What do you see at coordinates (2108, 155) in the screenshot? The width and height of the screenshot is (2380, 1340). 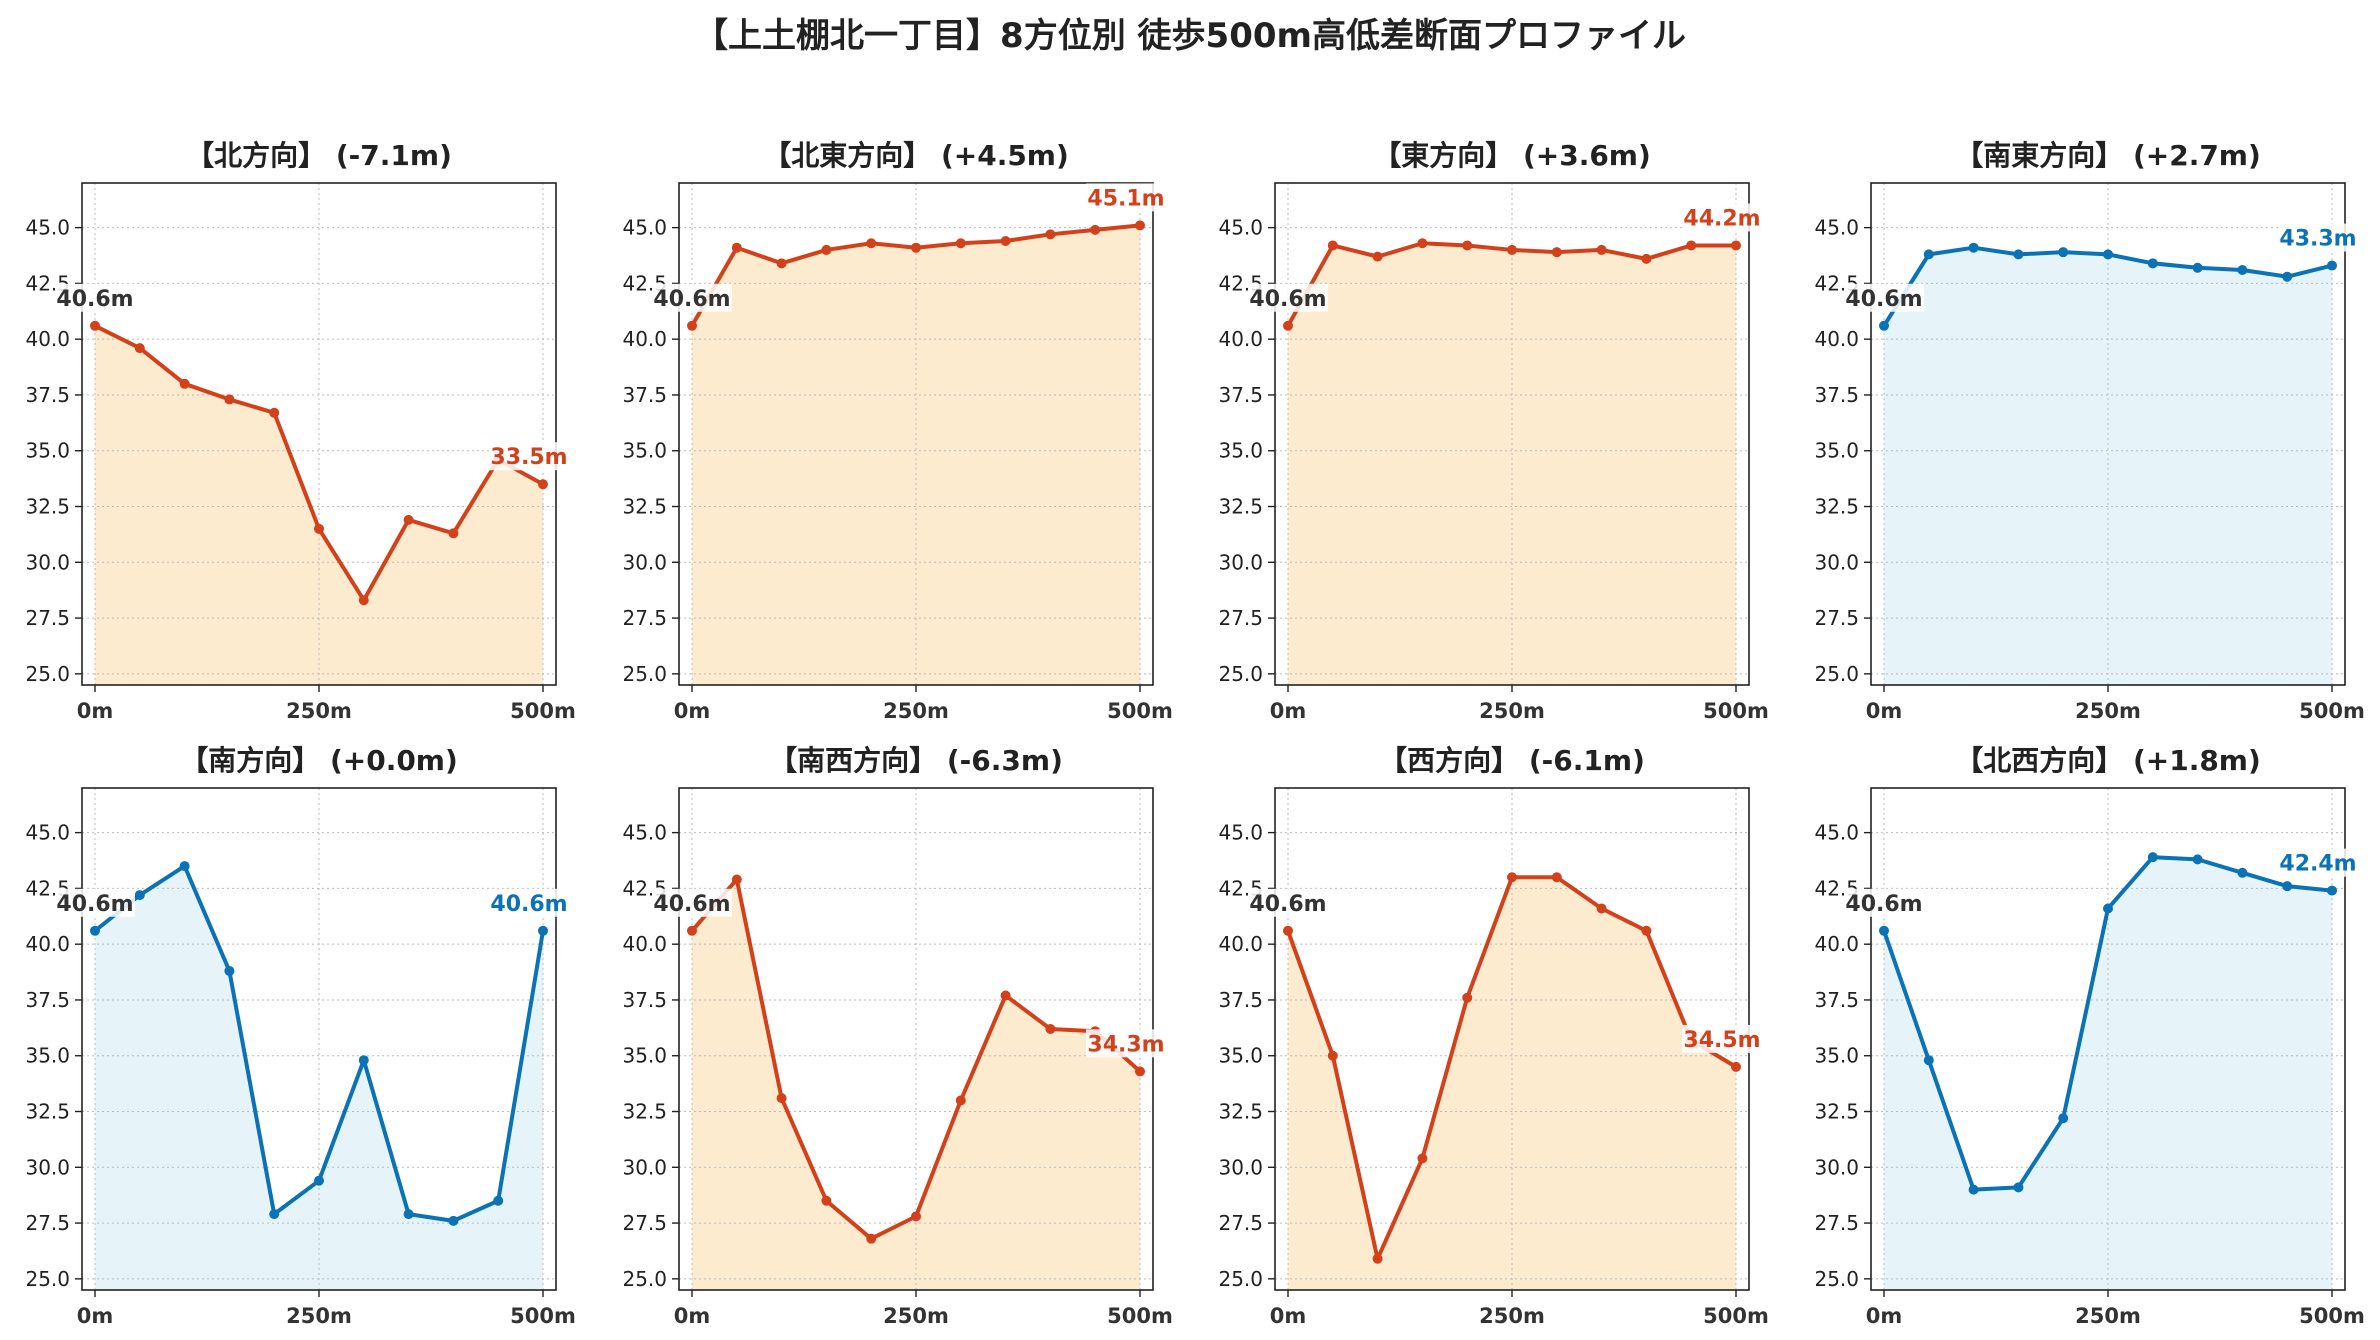 I see `chart-title: 【南東方向】 (+2.7m)` at bounding box center [2108, 155].